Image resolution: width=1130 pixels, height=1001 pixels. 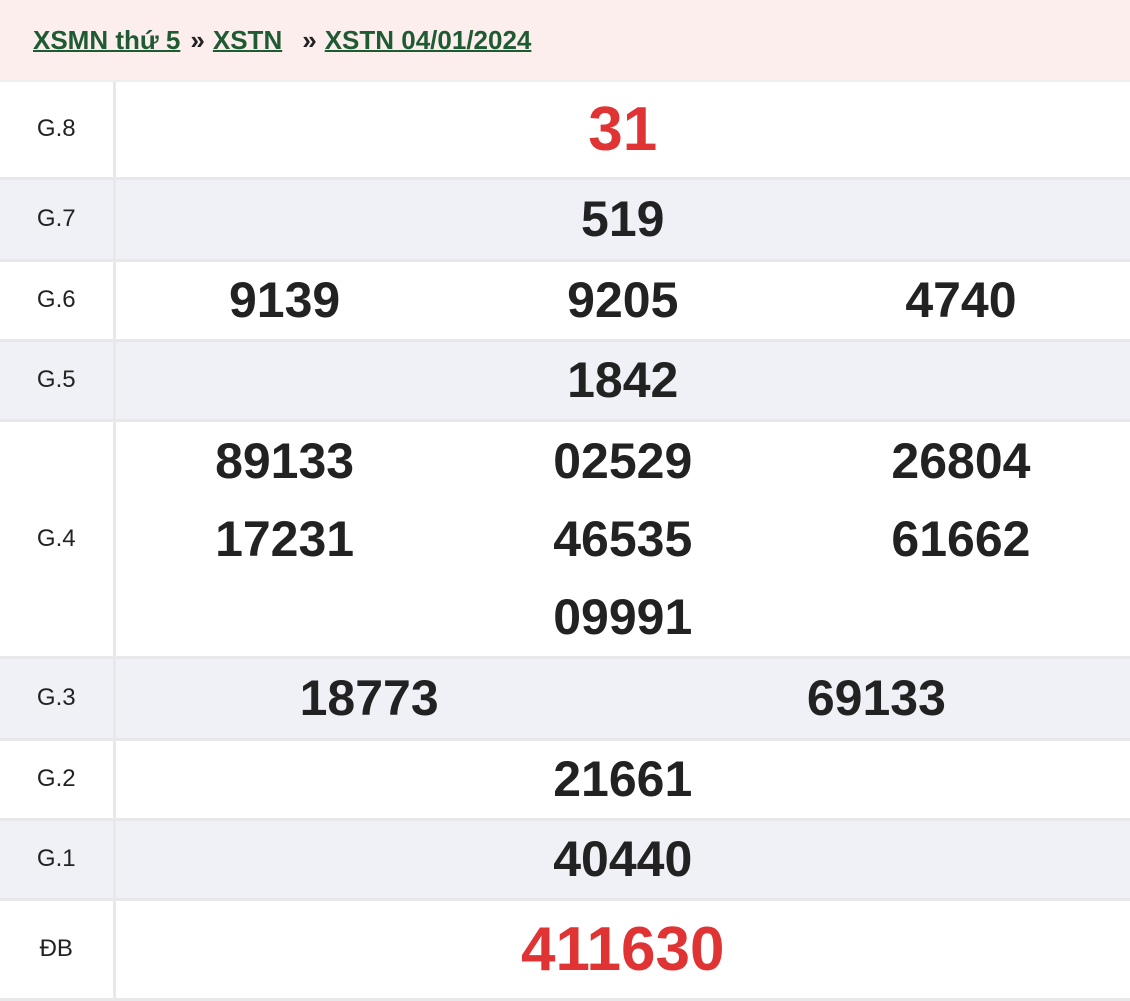 What do you see at coordinates (285, 300) in the screenshot?
I see `prize-number: 9139` at bounding box center [285, 300].